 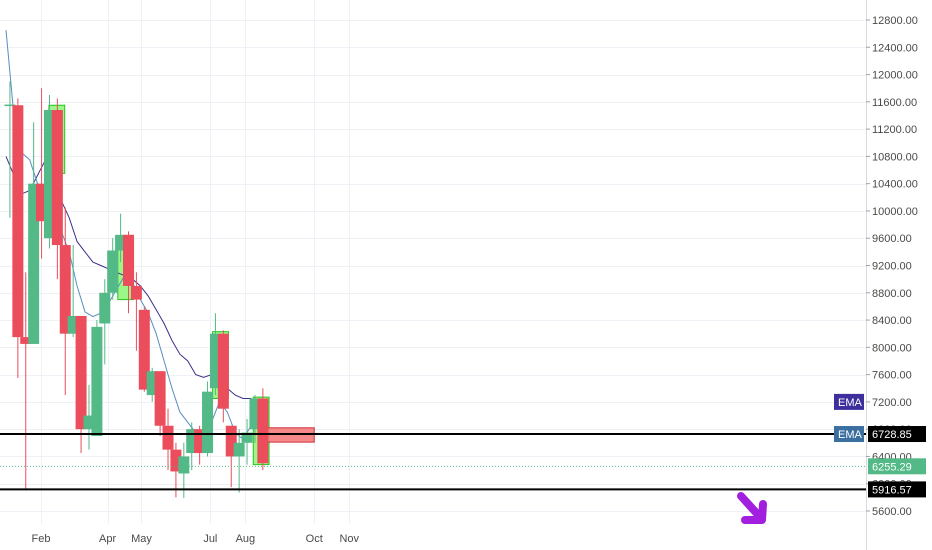 What do you see at coordinates (892, 267) in the screenshot?
I see `y-tick-label: 9200.00` at bounding box center [892, 267].